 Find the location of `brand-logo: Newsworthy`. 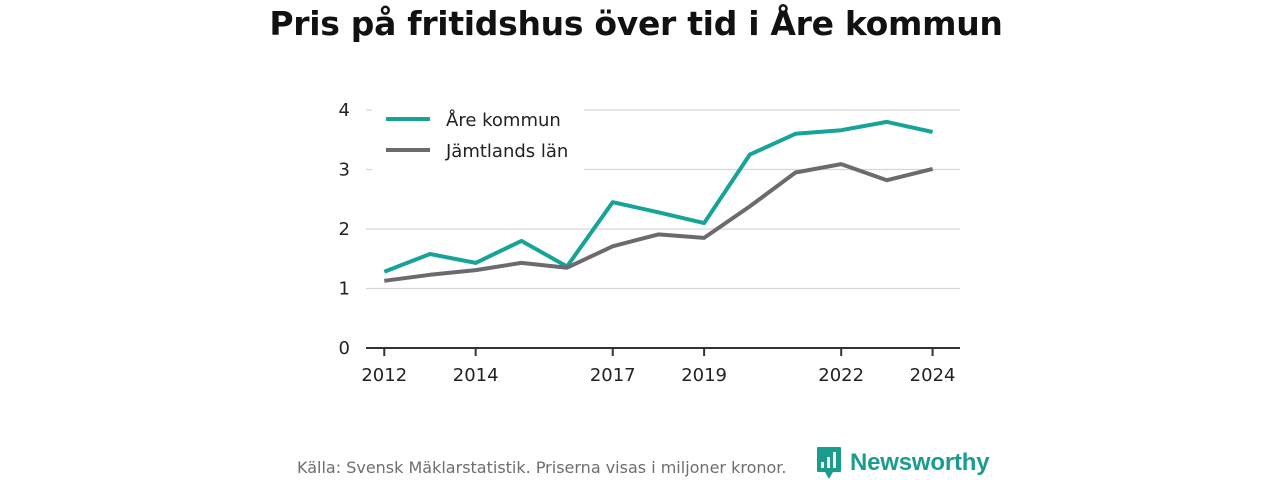

brand-logo: Newsworthy is located at coordinates (903, 463).